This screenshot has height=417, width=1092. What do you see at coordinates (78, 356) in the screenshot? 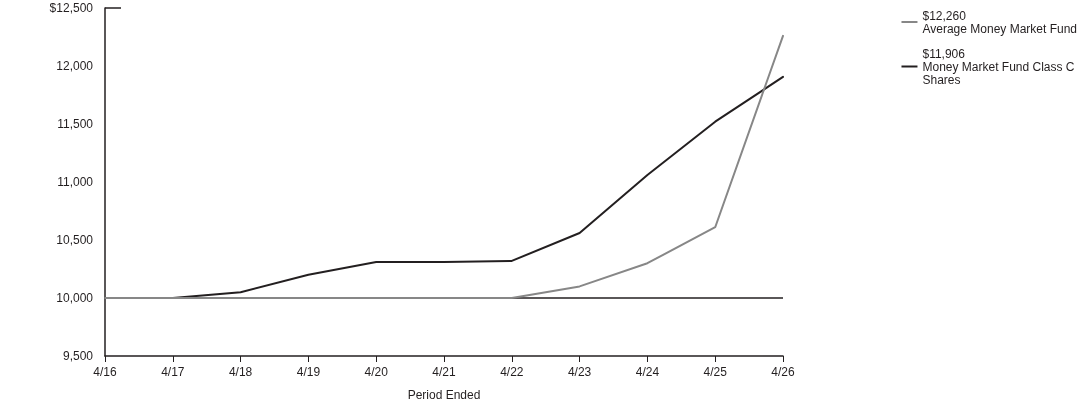
I see `y-tick-label: 9,500` at bounding box center [78, 356].